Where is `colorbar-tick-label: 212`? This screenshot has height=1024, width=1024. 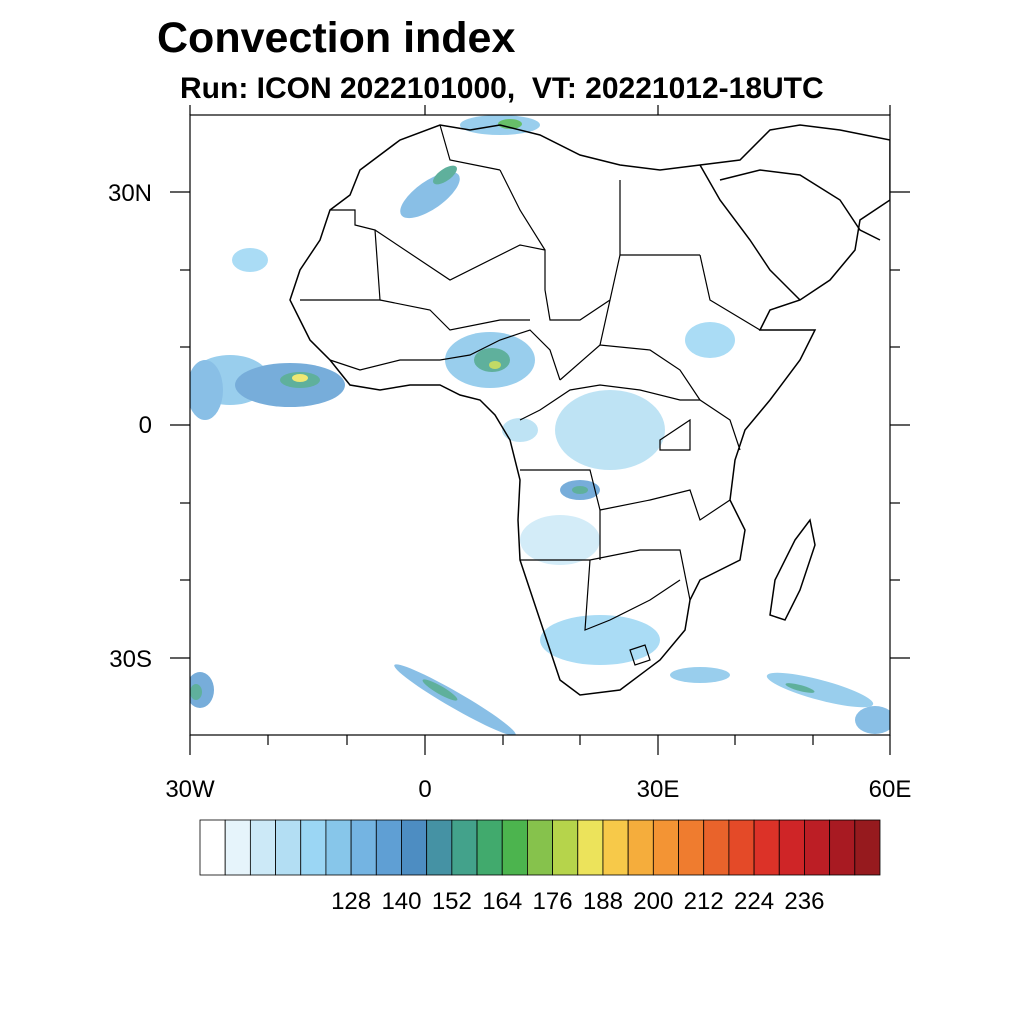
colorbar-tick-label: 212 is located at coordinates (703, 901).